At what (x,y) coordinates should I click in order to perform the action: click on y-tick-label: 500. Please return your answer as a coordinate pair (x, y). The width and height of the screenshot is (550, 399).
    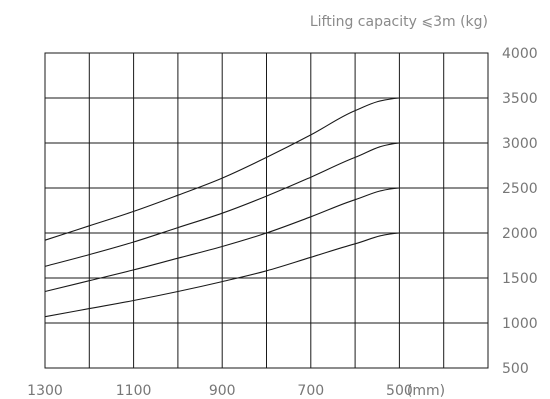
    Looking at the image, I should click on (515, 369).